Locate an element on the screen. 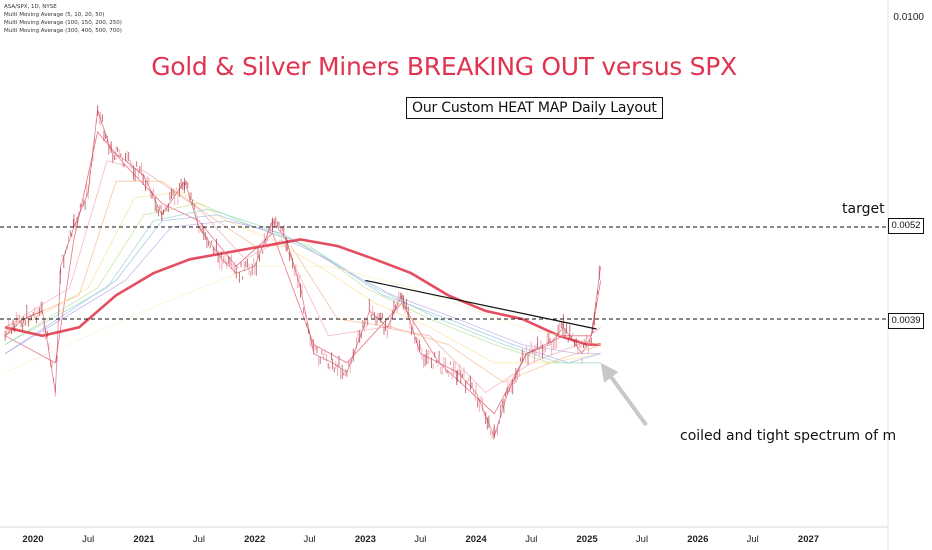 The width and height of the screenshot is (932, 550). legend-ma-short: Multi Moving Average (5, 10, 20, 50) is located at coordinates (54, 15).